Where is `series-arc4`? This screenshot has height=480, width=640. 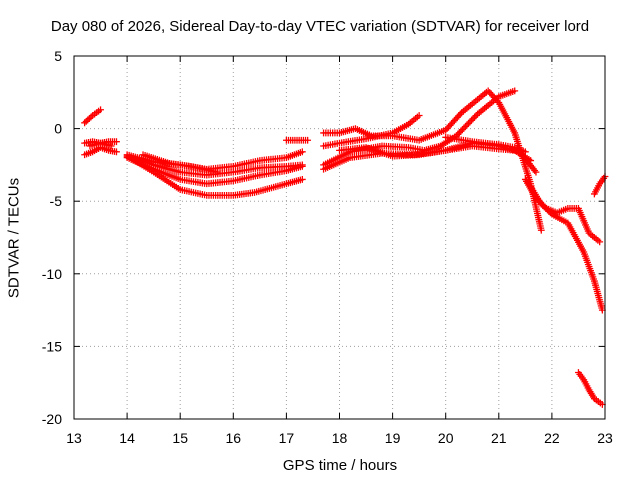 series-arc4 is located at coordinates (100, 144).